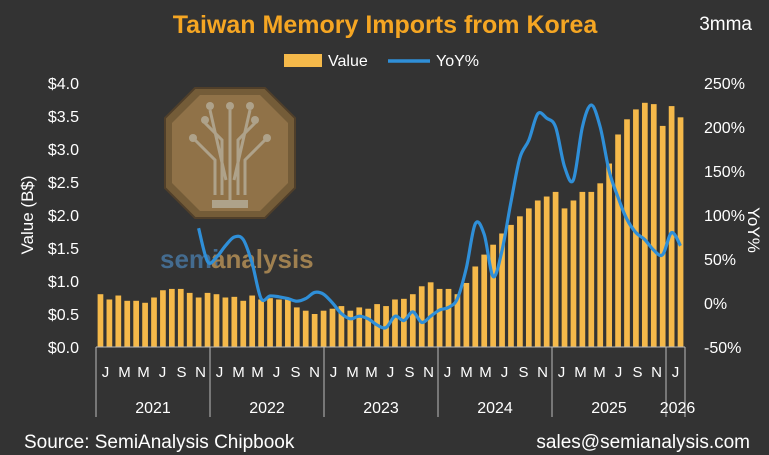  I want to click on chip-icon, so click(230, 154).